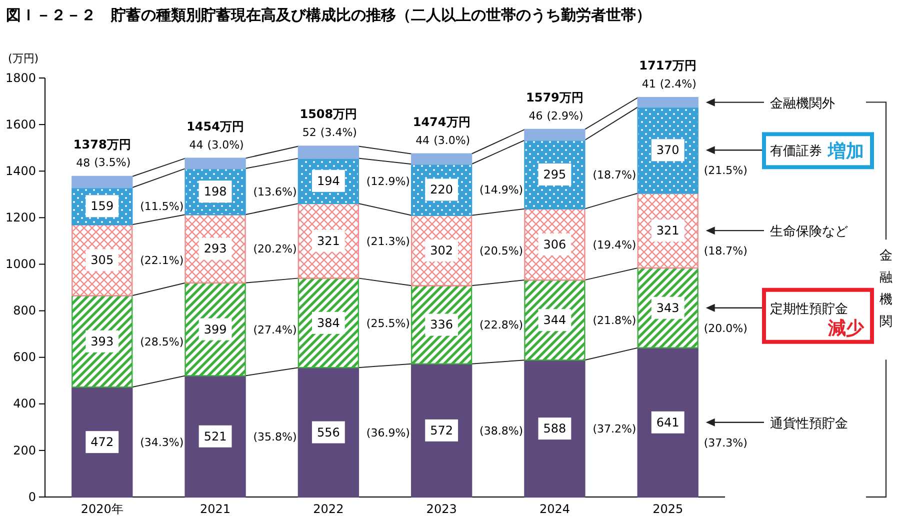 The image size is (908, 525). I want to click on data-label: 46, so click(535, 115).